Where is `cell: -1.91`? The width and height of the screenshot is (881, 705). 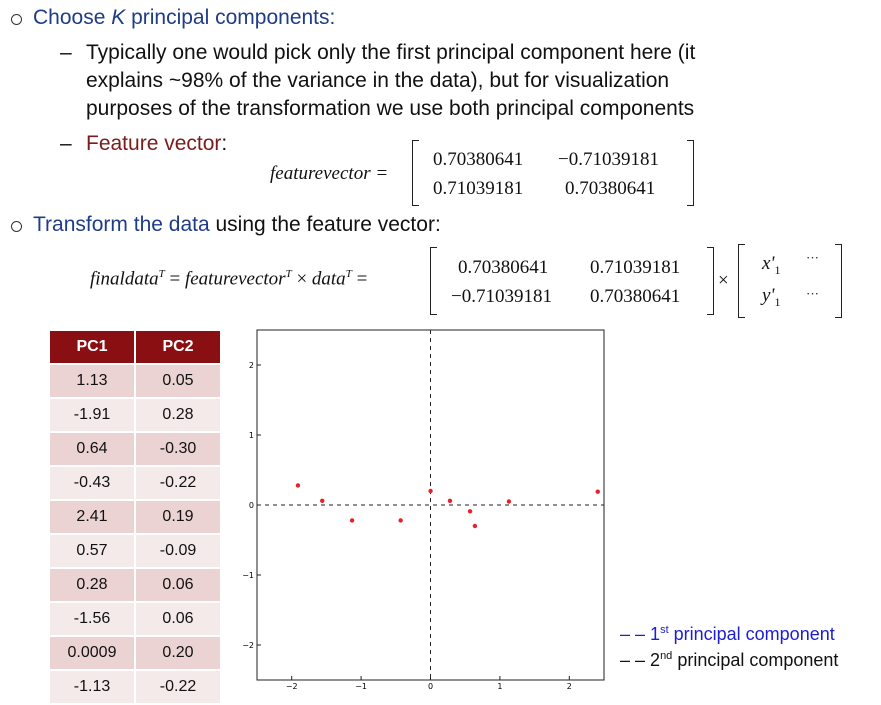 cell: -1.91 is located at coordinates (92, 415).